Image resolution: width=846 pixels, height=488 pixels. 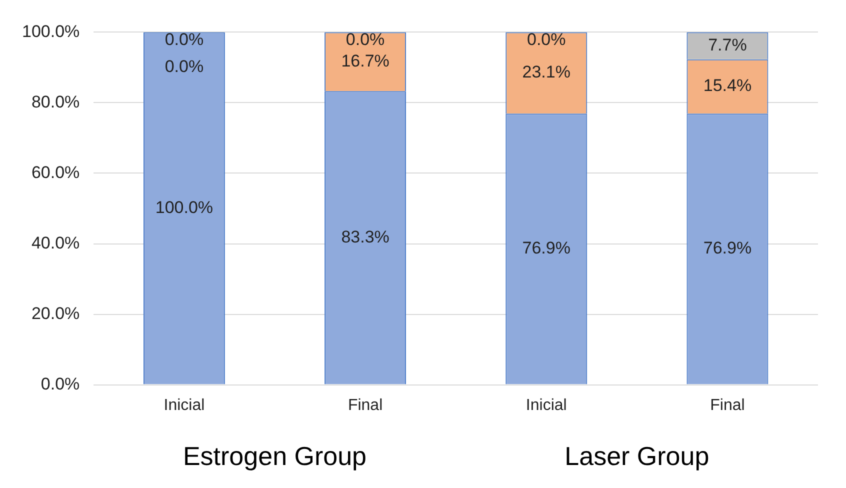 I want to click on y-tick-label: 40.0%, so click(x=55, y=242).